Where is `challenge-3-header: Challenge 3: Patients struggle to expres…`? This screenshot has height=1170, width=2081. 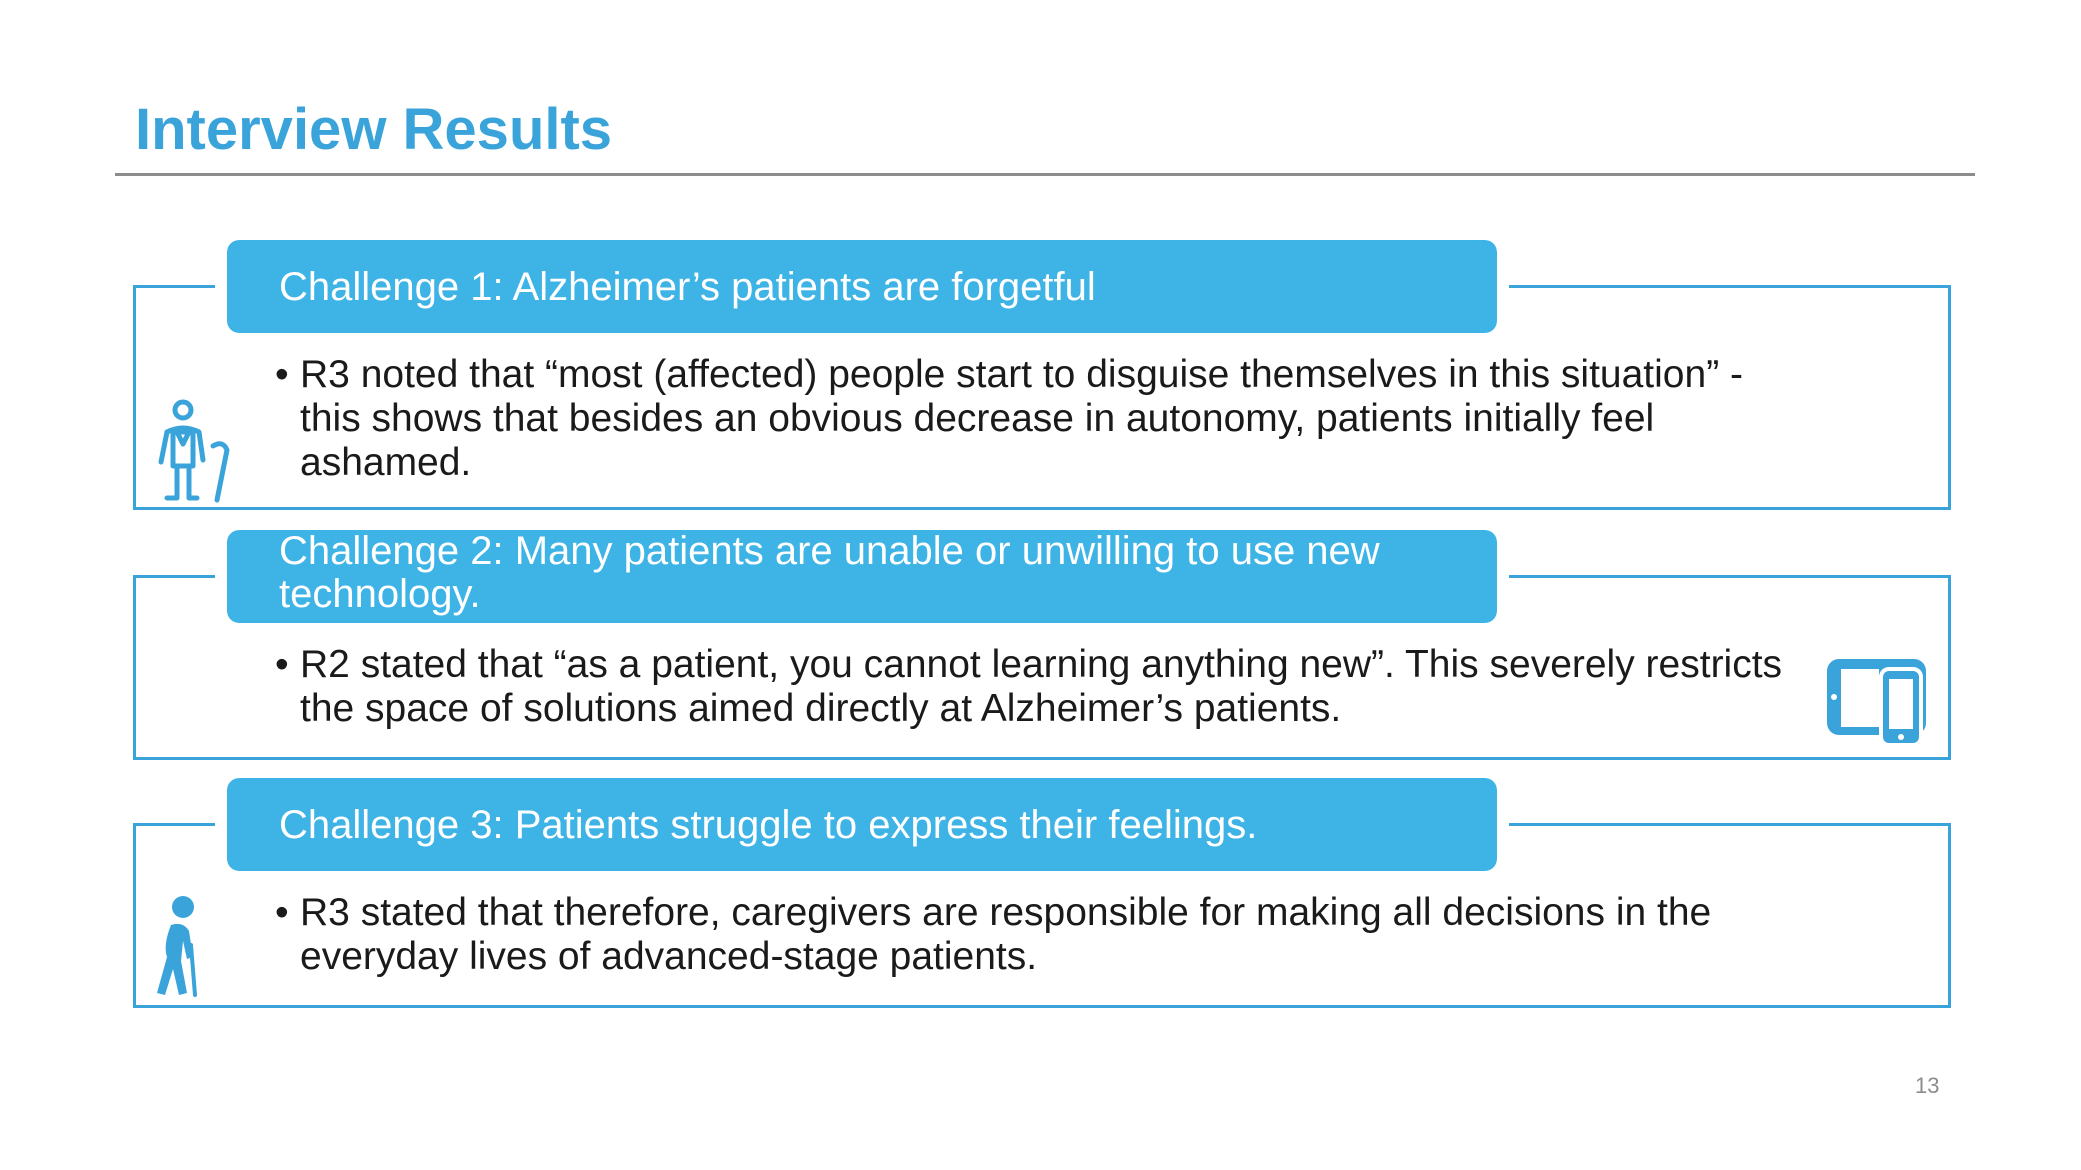 challenge-3-header: Challenge 3: Patients struggle to expres… is located at coordinates (862, 824).